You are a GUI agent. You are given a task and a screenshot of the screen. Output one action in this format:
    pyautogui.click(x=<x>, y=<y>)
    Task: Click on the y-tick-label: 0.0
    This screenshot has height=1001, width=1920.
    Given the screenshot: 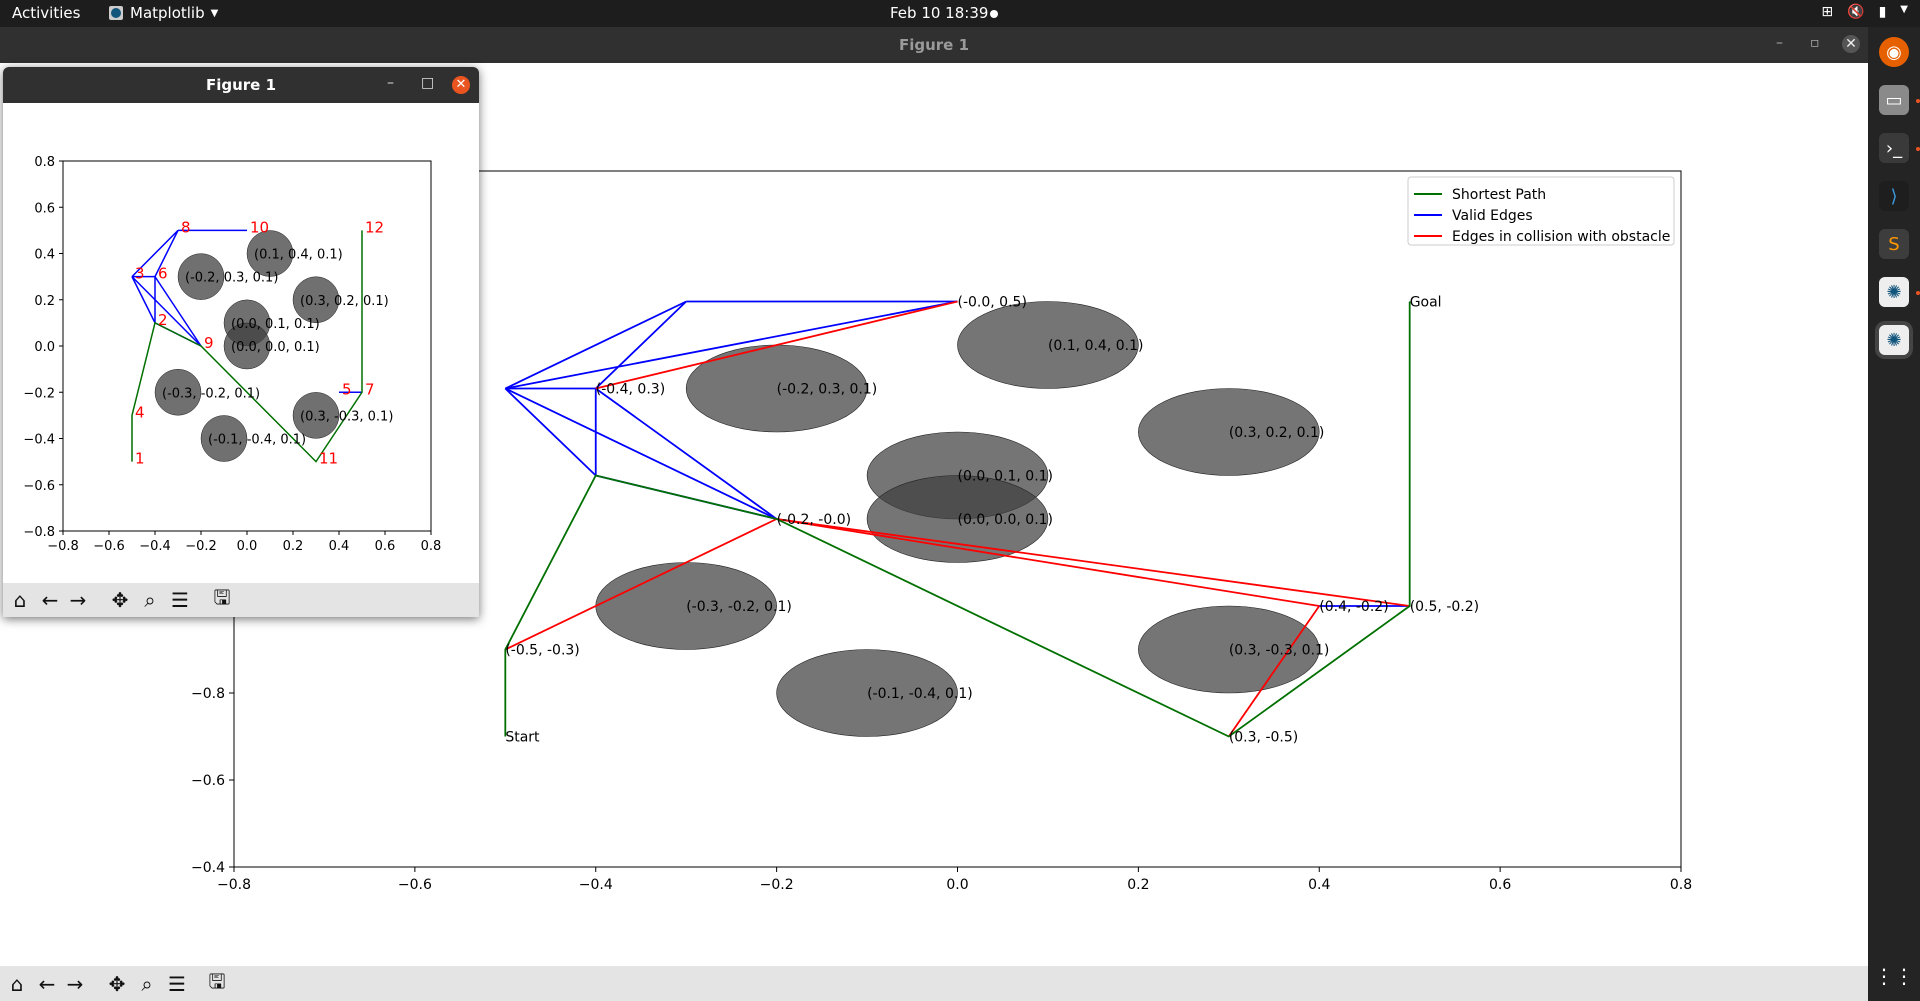 What is the action you would take?
    pyautogui.click(x=44, y=347)
    